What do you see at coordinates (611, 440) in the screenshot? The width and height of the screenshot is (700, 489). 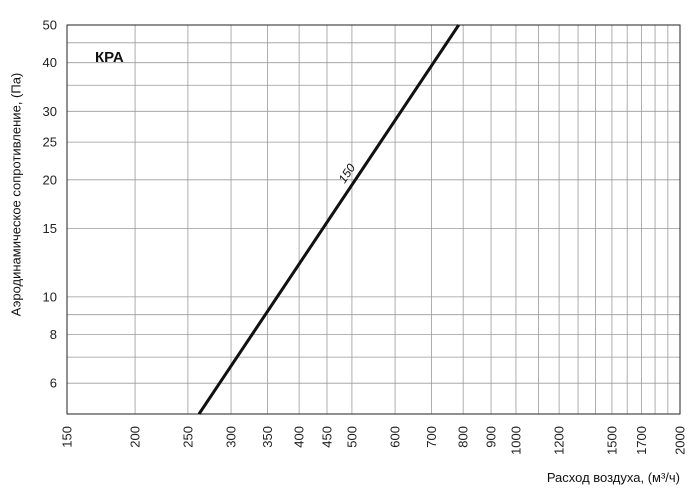 I see `x-tick-label: 1500` at bounding box center [611, 440].